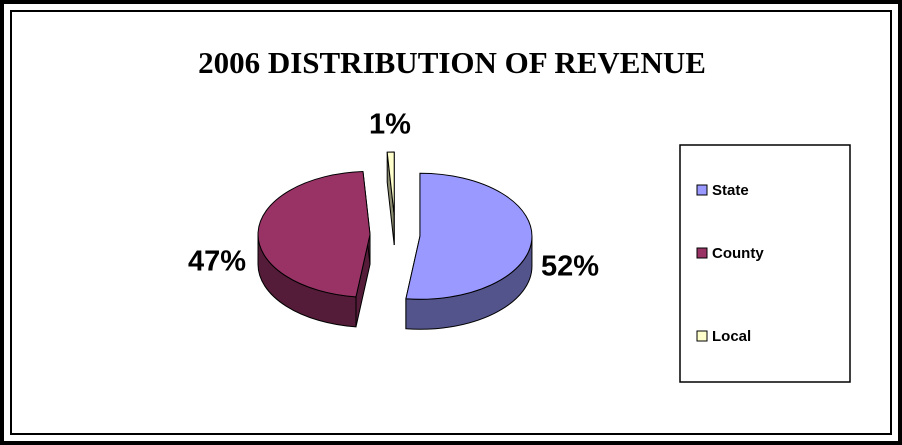  Describe the element at coordinates (217, 262) in the screenshot. I see `data-label: 47%` at that location.